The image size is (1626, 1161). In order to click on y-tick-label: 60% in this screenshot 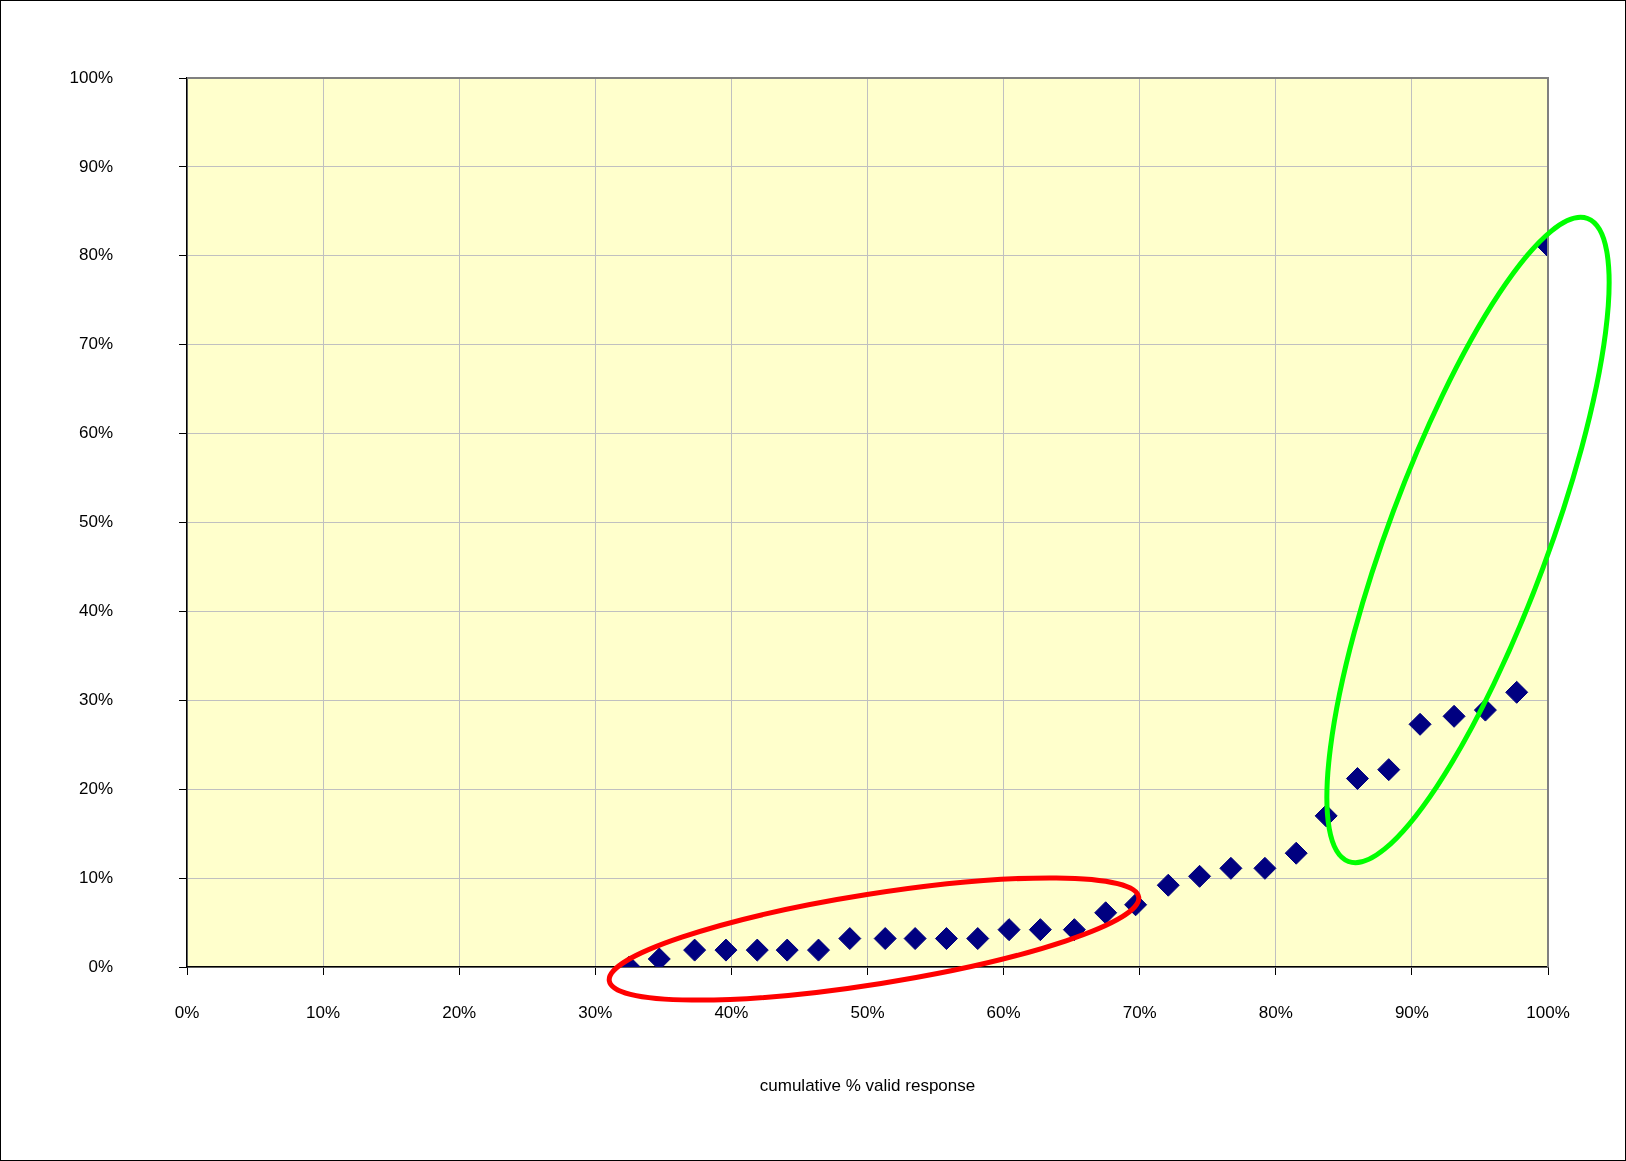, I will do `click(95, 433)`.